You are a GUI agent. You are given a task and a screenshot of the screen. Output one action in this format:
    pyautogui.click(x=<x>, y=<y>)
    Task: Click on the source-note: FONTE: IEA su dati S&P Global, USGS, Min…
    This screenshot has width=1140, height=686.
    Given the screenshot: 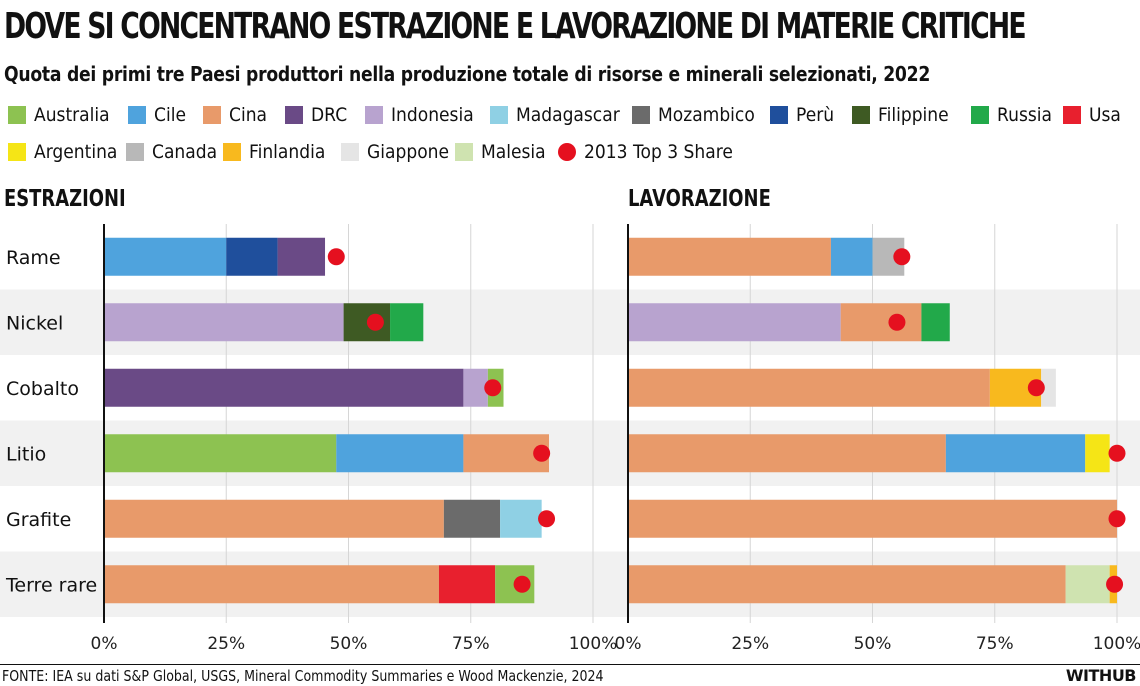 What is the action you would take?
    pyautogui.click(x=303, y=676)
    